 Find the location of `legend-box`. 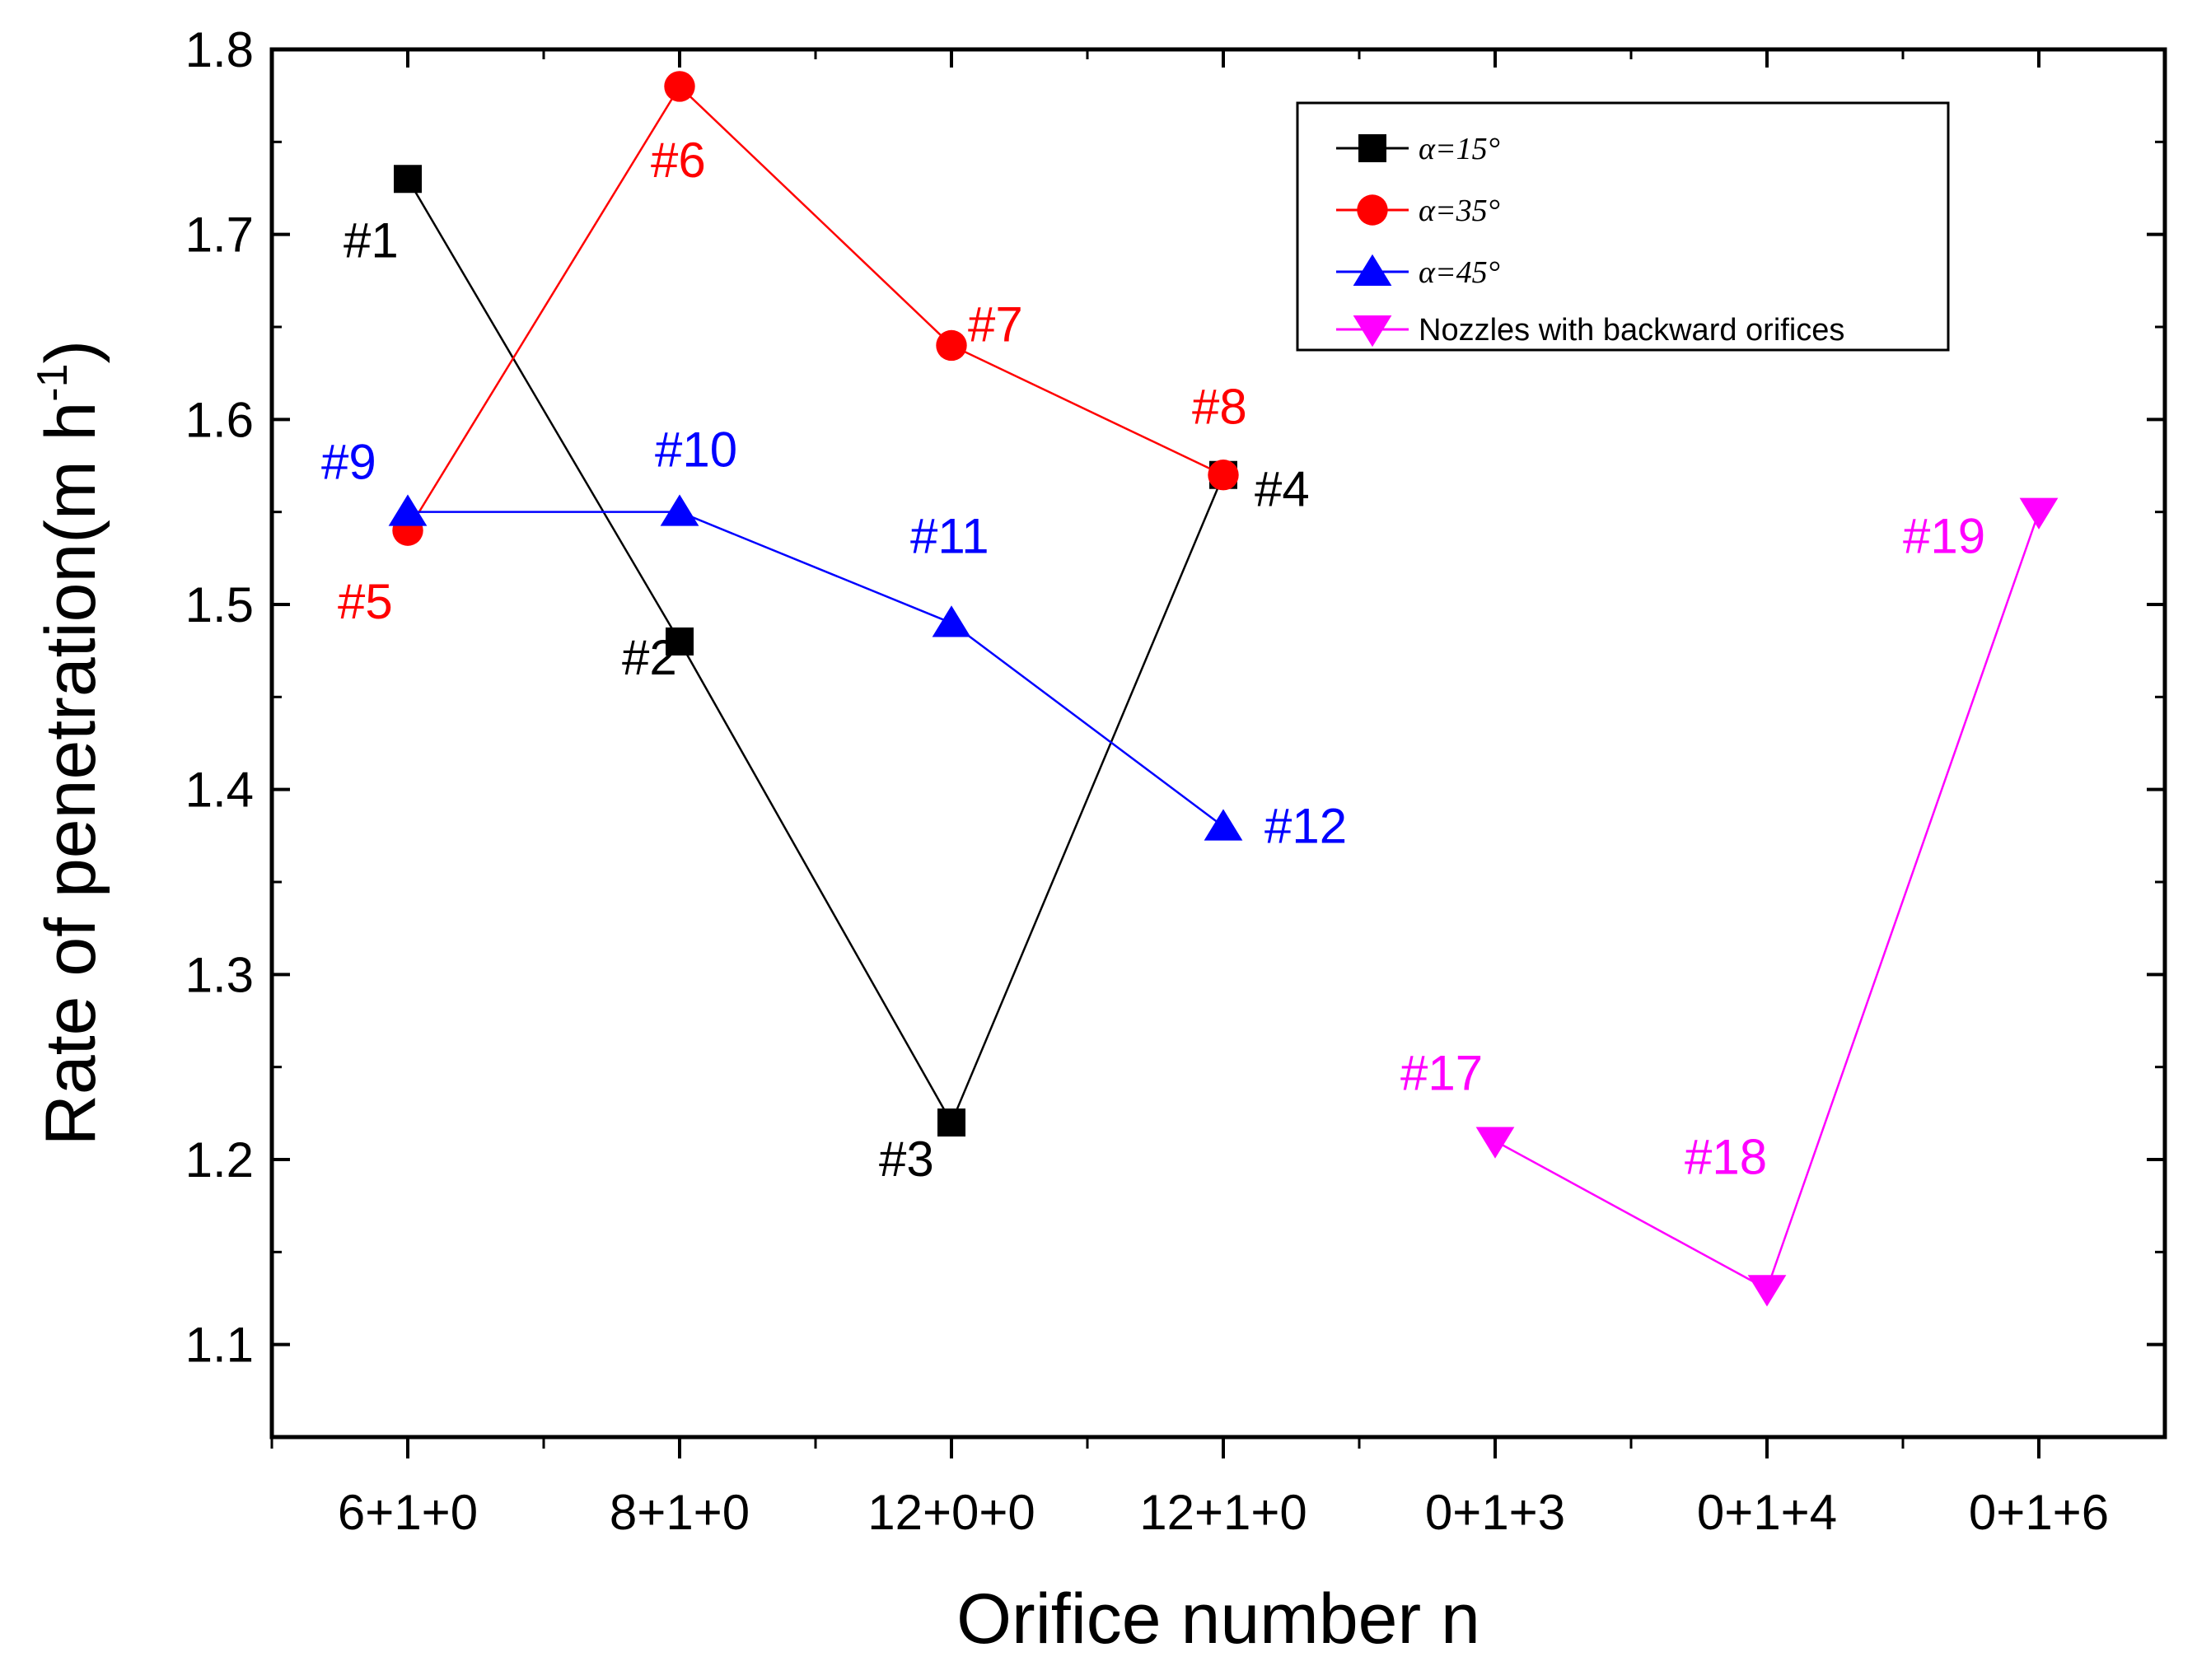

legend-box is located at coordinates (1623, 226).